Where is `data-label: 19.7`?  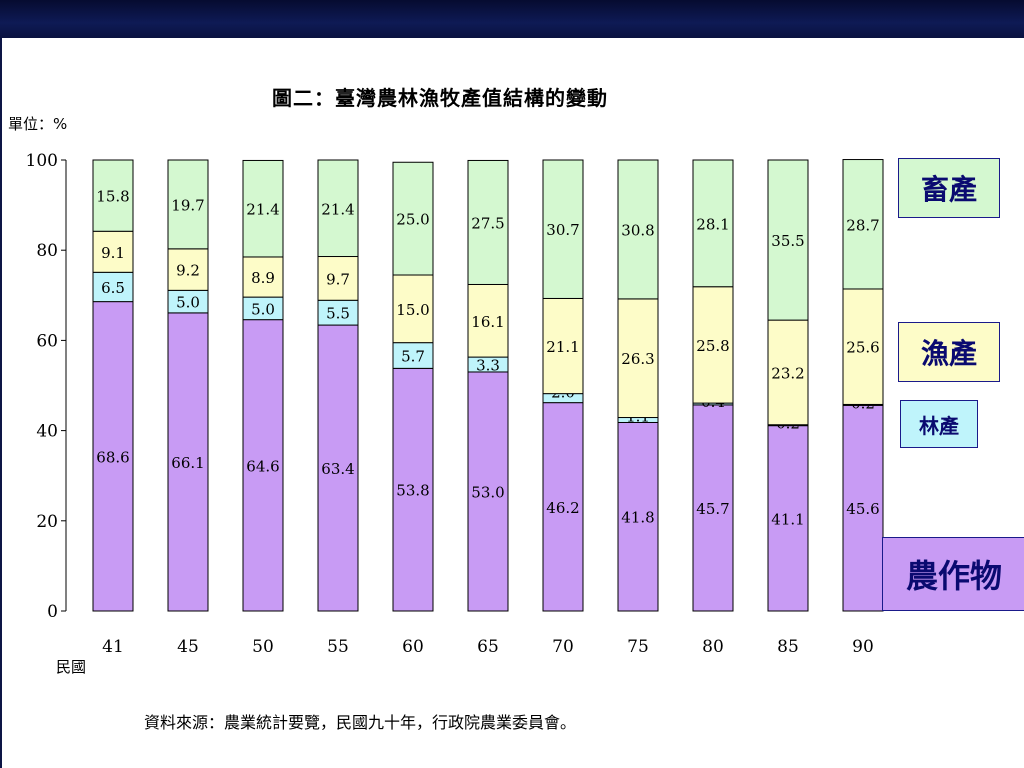 data-label: 19.7 is located at coordinates (187, 205).